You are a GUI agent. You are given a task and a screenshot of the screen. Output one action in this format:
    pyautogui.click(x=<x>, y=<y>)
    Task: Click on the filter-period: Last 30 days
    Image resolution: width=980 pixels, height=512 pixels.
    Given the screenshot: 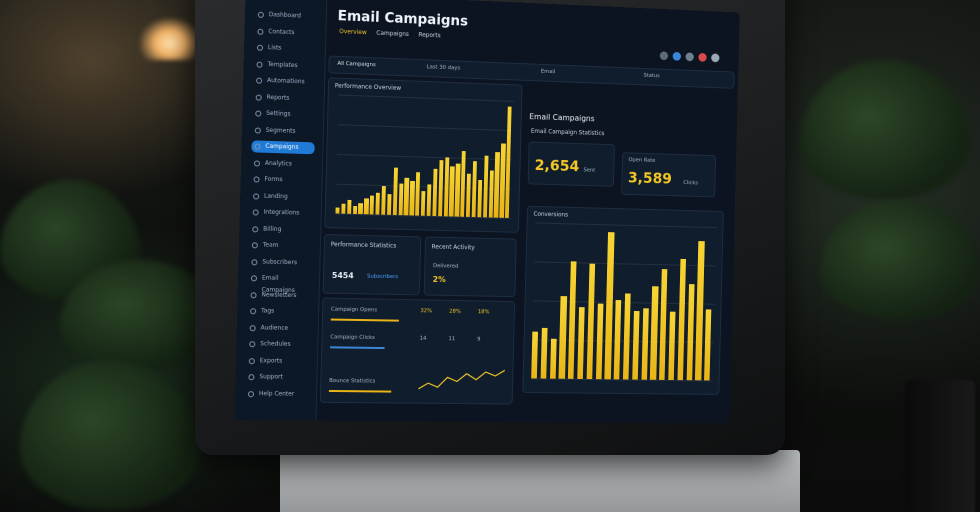 What is the action you would take?
    pyautogui.click(x=444, y=67)
    